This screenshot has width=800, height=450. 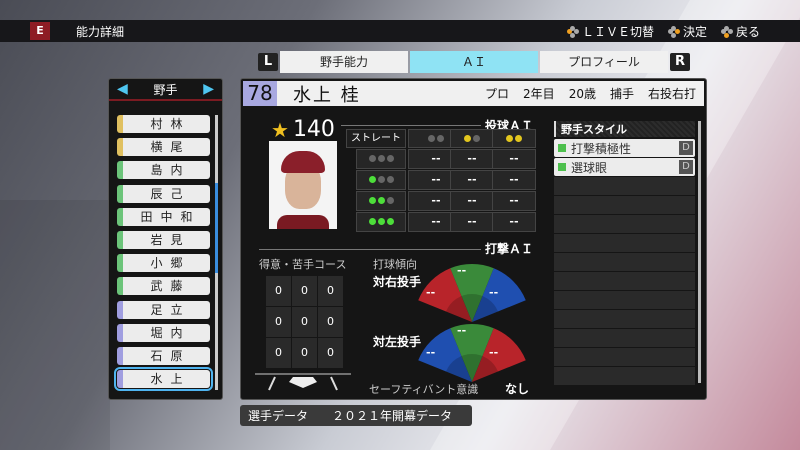 I want to click on style-label: 選球眼, so click(x=589, y=167).